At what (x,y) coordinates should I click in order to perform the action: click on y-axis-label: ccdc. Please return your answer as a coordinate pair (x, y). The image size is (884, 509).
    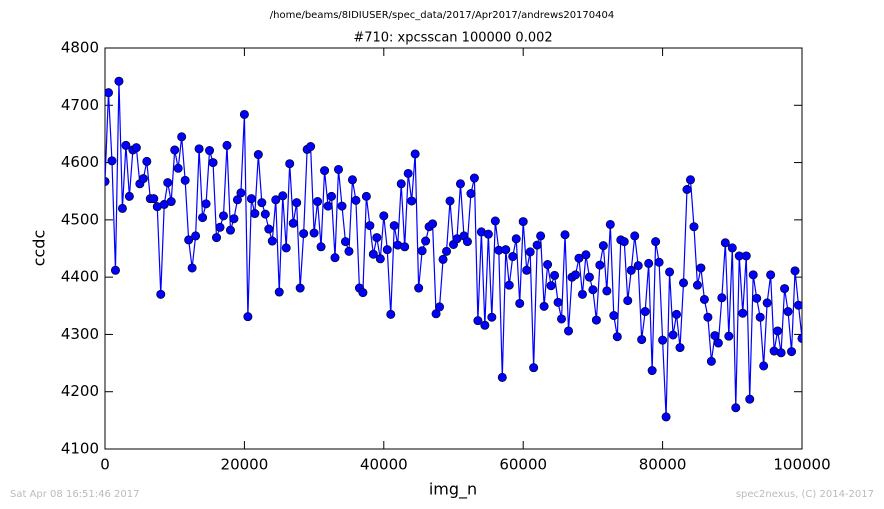
    Looking at the image, I should click on (39, 248).